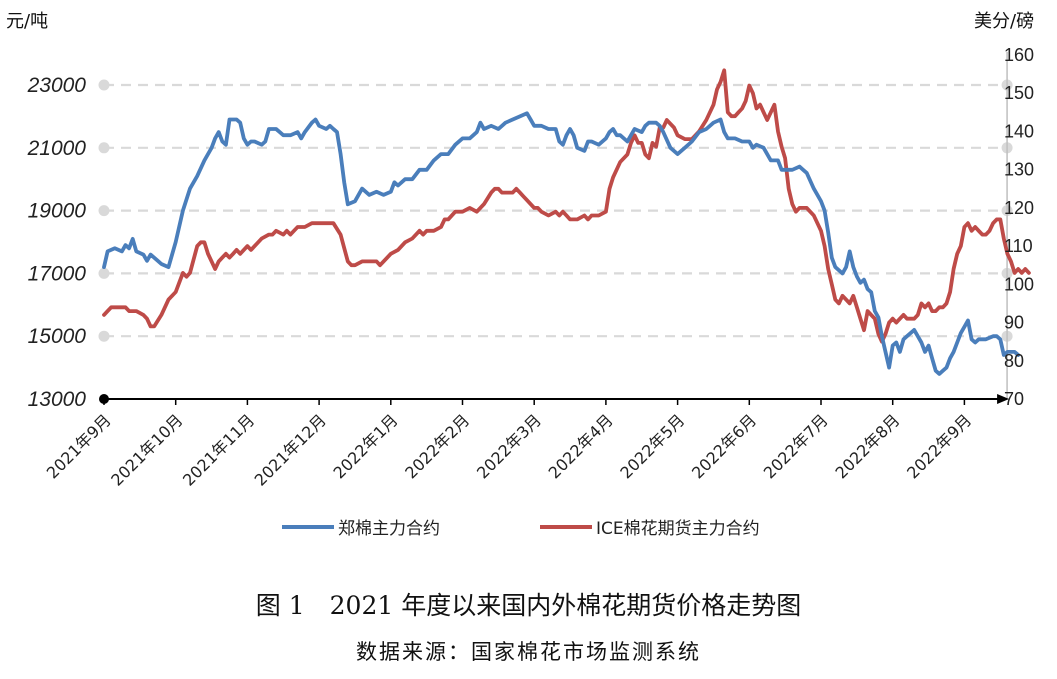 The height and width of the screenshot is (679, 1057). Describe the element at coordinates (1019, 170) in the screenshot. I see `y-right-tick-label: 130` at that location.